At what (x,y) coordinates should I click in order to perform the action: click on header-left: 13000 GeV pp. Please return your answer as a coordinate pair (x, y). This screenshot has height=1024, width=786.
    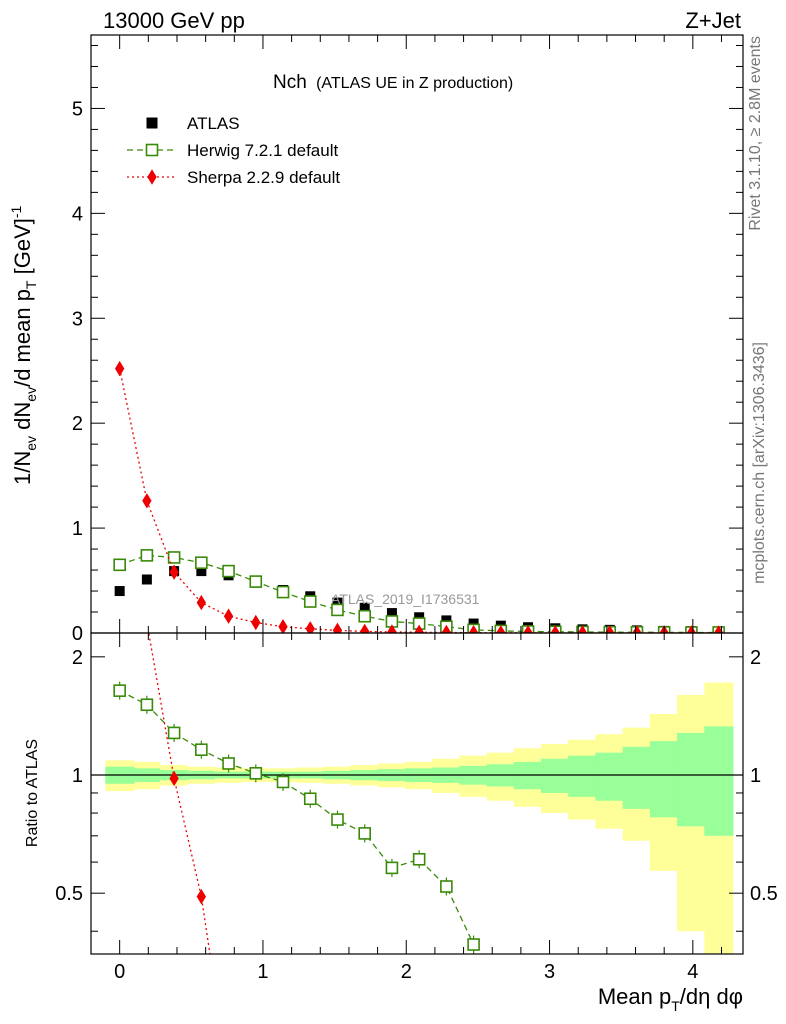
    Looking at the image, I should click on (174, 20).